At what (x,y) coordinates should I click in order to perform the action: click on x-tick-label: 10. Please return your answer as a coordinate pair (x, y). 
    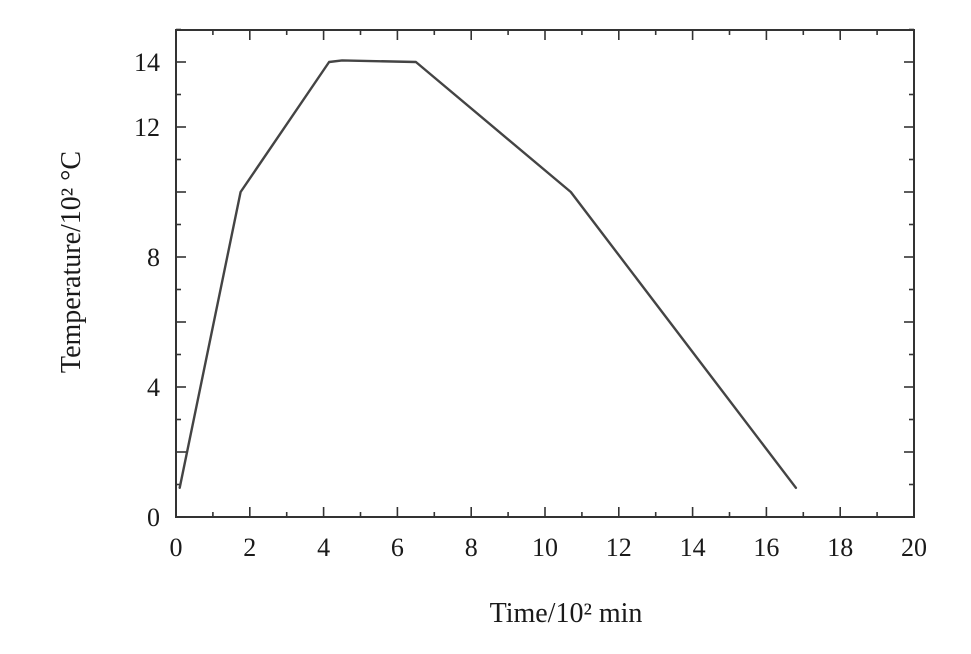
    Looking at the image, I should click on (545, 547).